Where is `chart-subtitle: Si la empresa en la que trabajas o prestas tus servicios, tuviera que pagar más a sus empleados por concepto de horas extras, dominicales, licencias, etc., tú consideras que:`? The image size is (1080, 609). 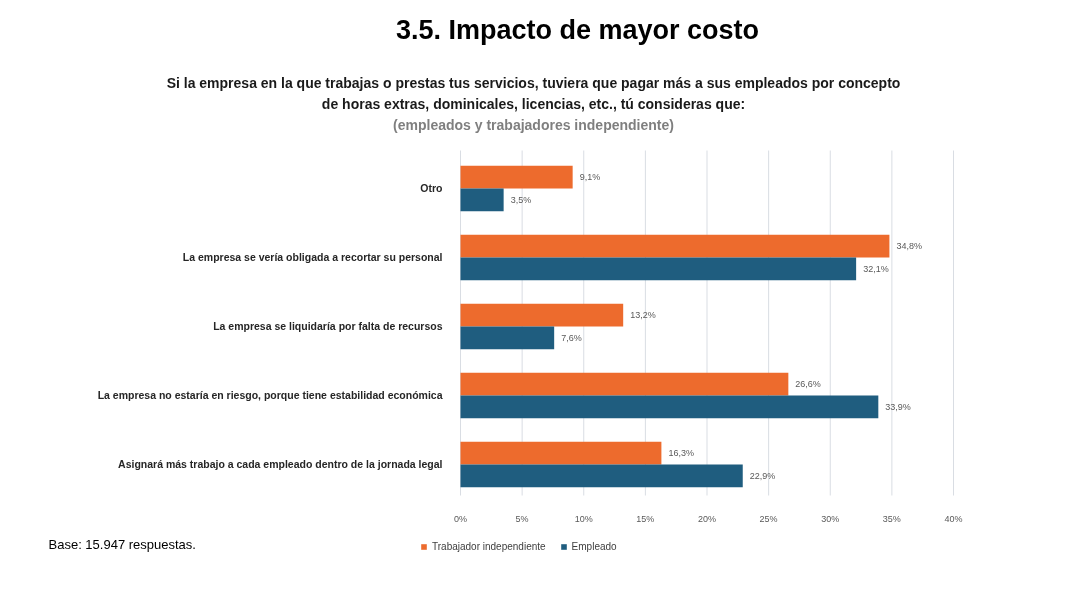 chart-subtitle: Si la empresa en la que trabajas o prestas tus servicios, tuviera que pagar más a sus empleados por concepto de horas extras, dominicales, licencias, etc., tú consideras que: is located at coordinates (533, 93).